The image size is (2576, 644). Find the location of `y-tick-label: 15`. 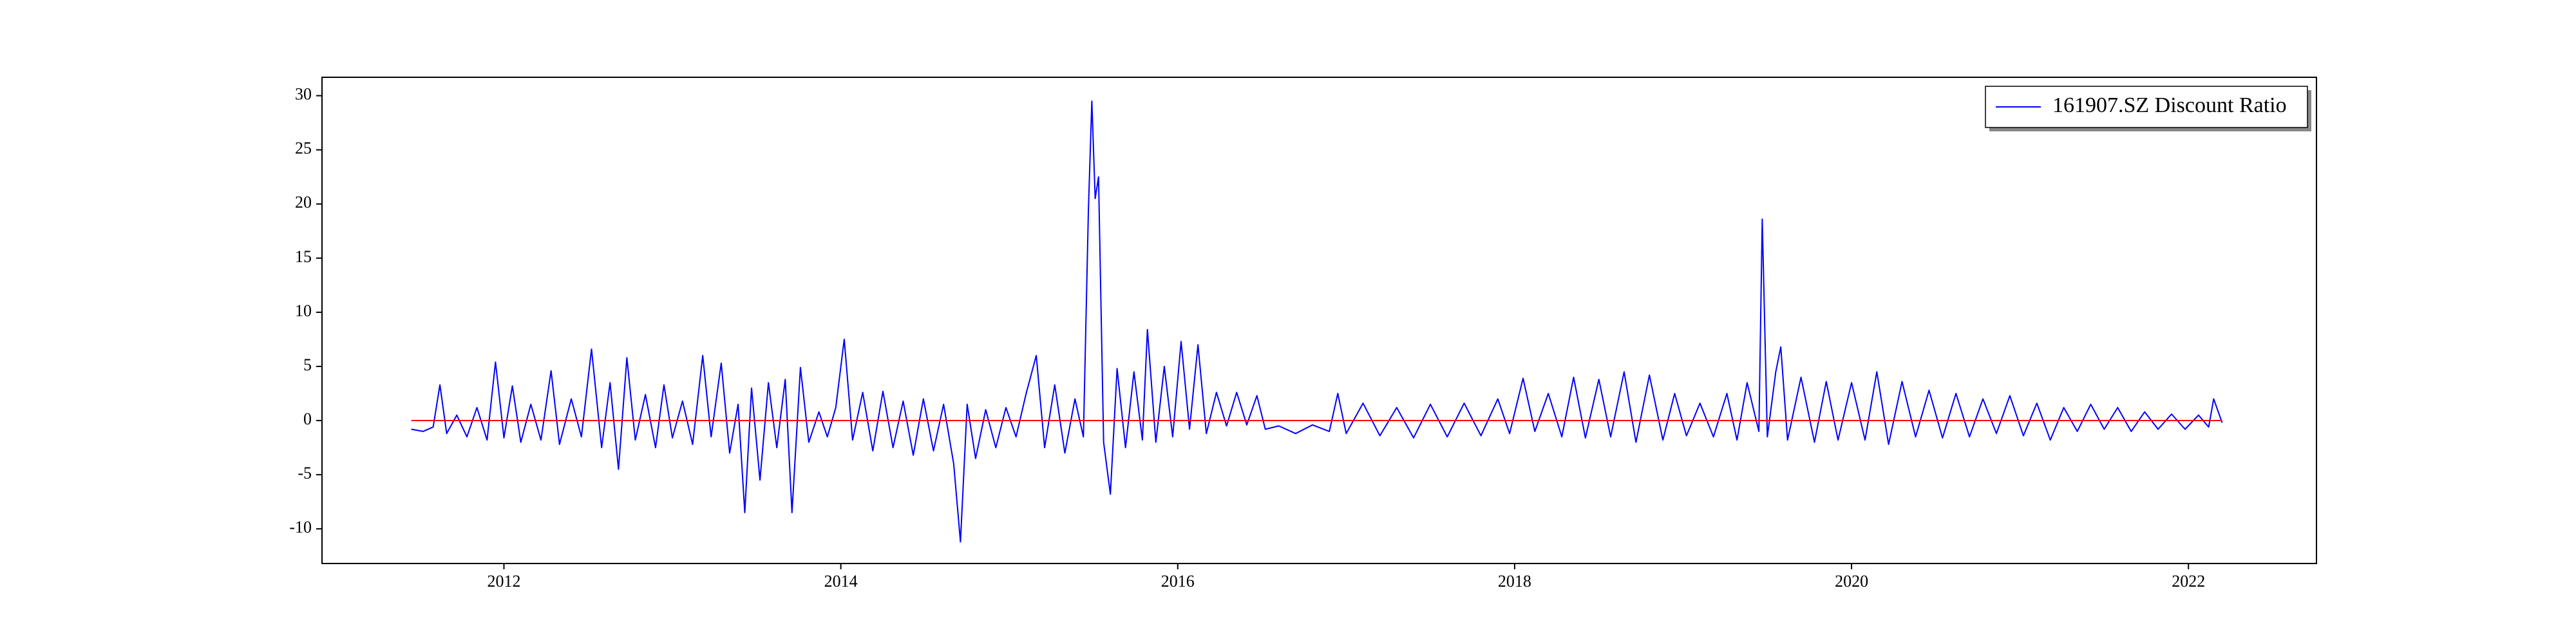

y-tick-label: 15 is located at coordinates (303, 256).